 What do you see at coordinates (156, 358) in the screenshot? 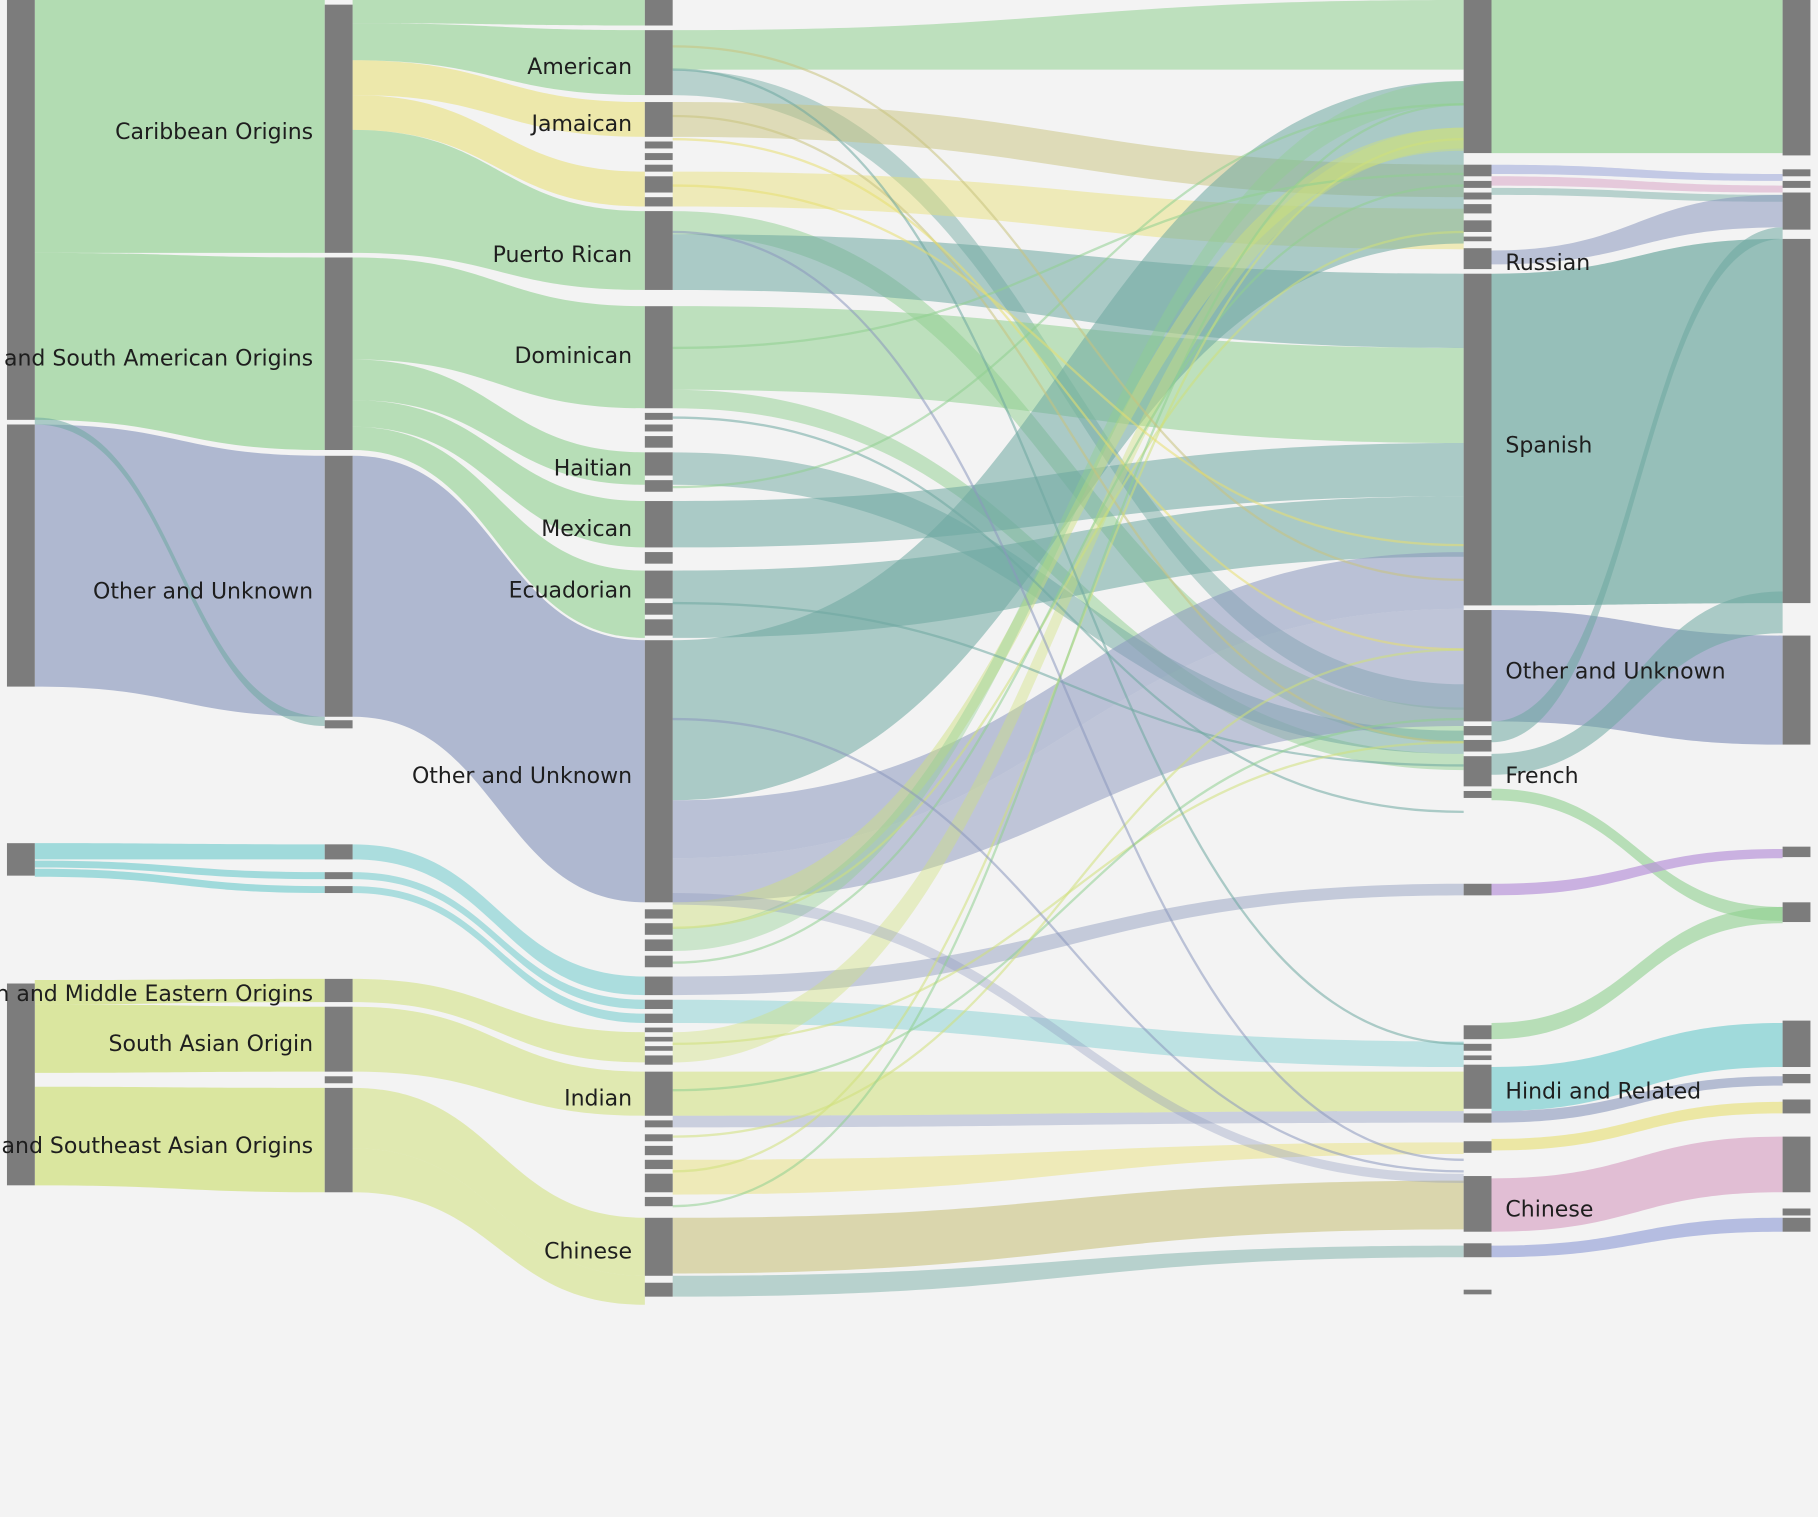
I see `label-region-central-south: Central and South American Origins` at bounding box center [156, 358].